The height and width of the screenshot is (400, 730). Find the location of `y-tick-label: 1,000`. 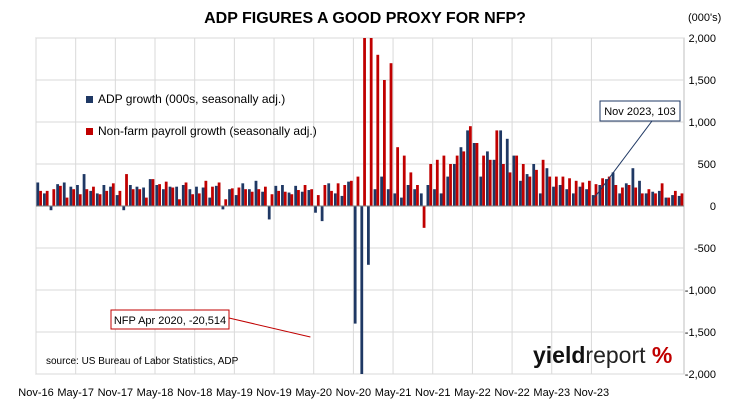

y-tick-label: 1,000 is located at coordinates (702, 123).